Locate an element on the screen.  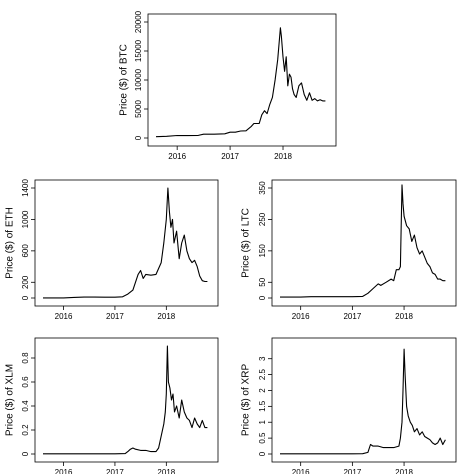
y-axis-label: Price ($) of XRP is located at coordinates (246, 400).